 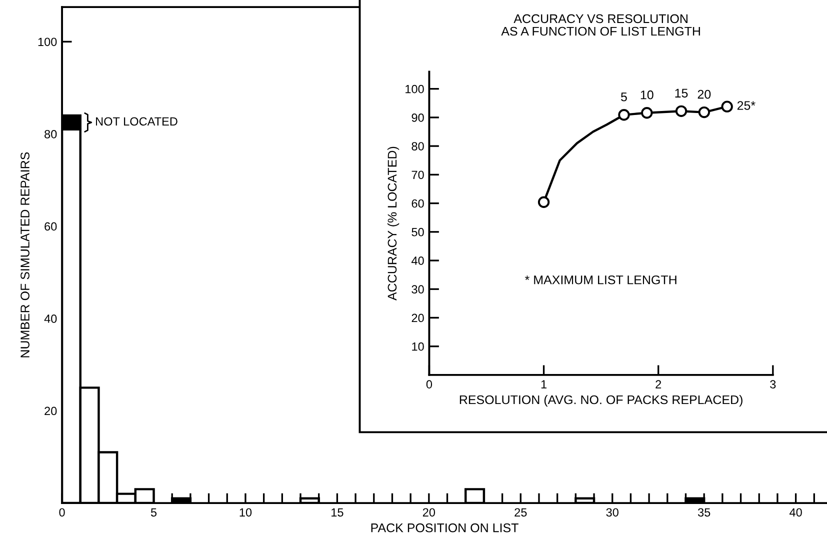 I want to click on y-tick-label: 30, so click(x=418, y=289).